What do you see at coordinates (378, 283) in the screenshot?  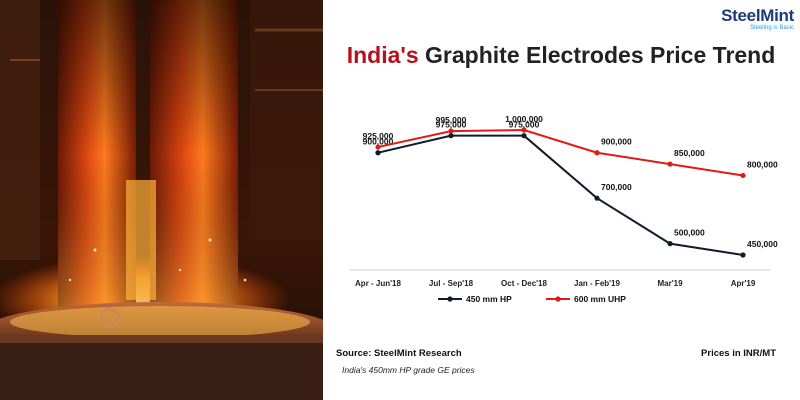 I see `x-tick-label: Apr - Jun'18` at bounding box center [378, 283].